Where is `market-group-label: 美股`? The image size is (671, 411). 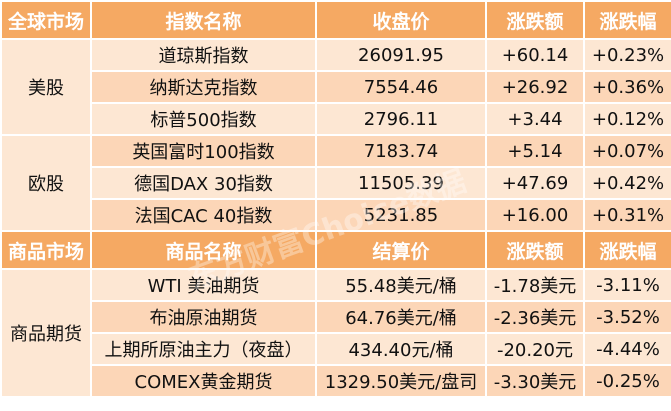
market-group-label: 美股 is located at coordinates (46, 87).